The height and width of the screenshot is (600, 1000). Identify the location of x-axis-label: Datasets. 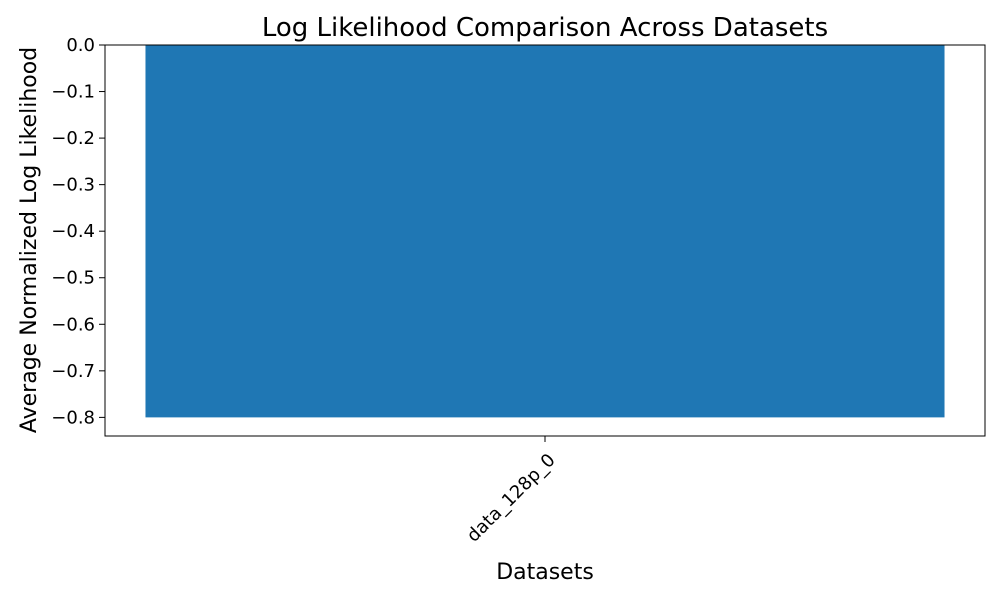
(545, 572).